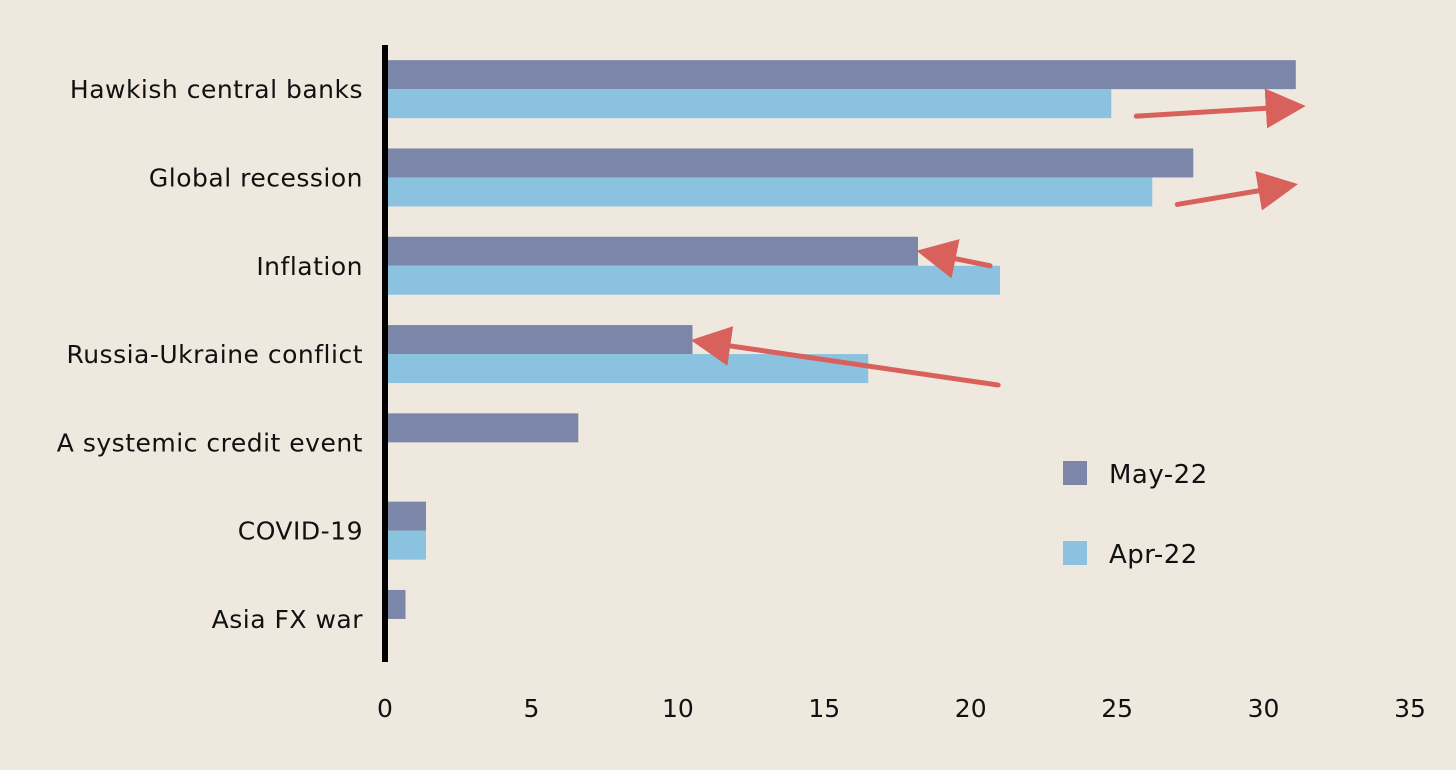 The width and height of the screenshot is (1456, 770). Describe the element at coordinates (309, 266) in the screenshot. I see `category-label-inflation: Inflation` at that location.